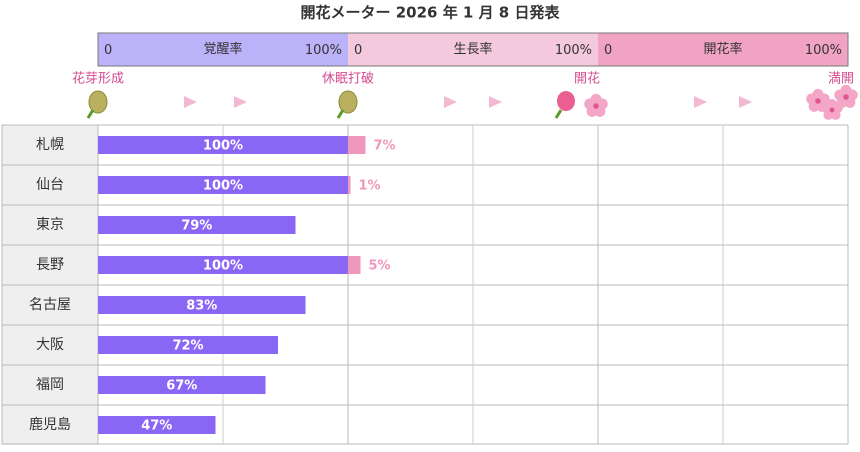 The image size is (860, 452). What do you see at coordinates (385, 146) in the screenshot?
I see `value-label: 7%` at bounding box center [385, 146].